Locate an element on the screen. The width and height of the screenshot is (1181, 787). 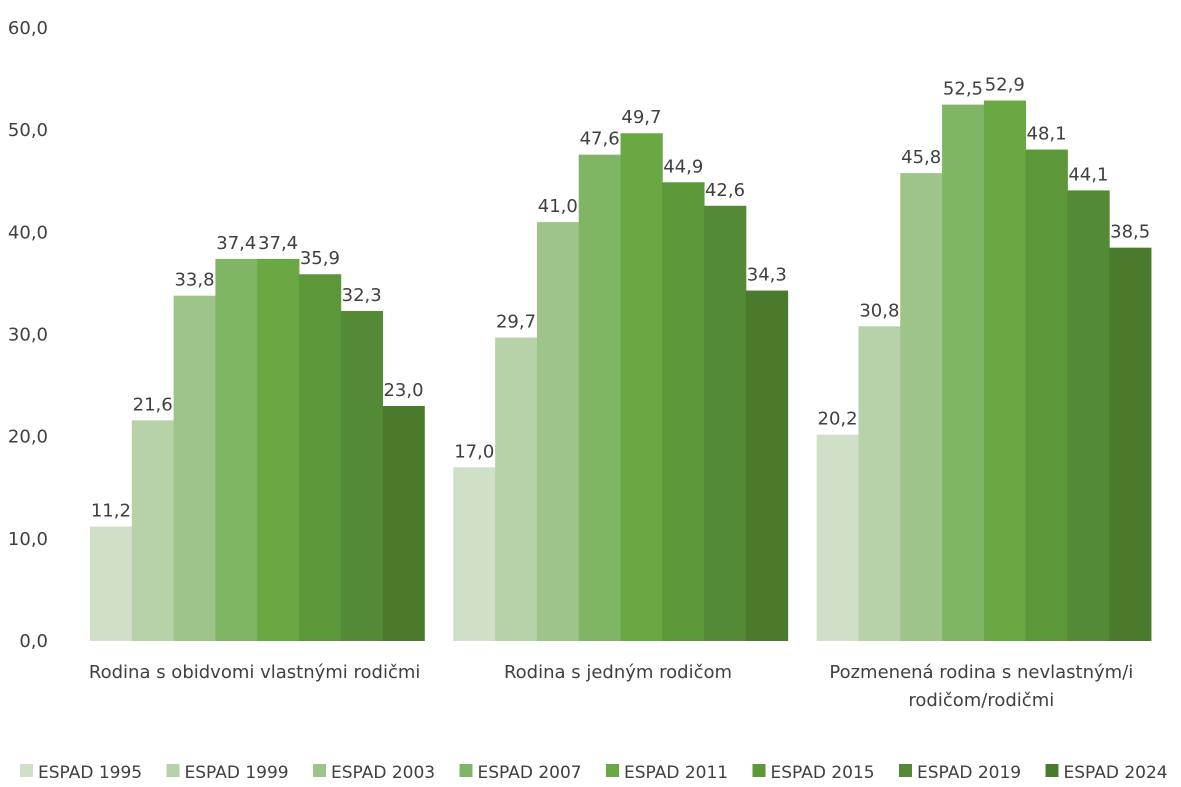
legend-label: ESPAD 2015 is located at coordinates (823, 773).